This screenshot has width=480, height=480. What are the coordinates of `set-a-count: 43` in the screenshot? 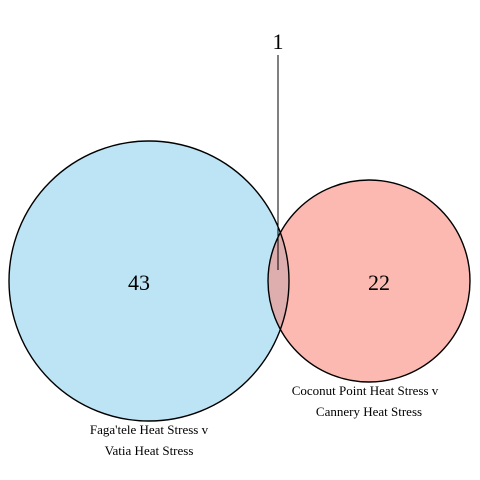 It's located at (139, 282).